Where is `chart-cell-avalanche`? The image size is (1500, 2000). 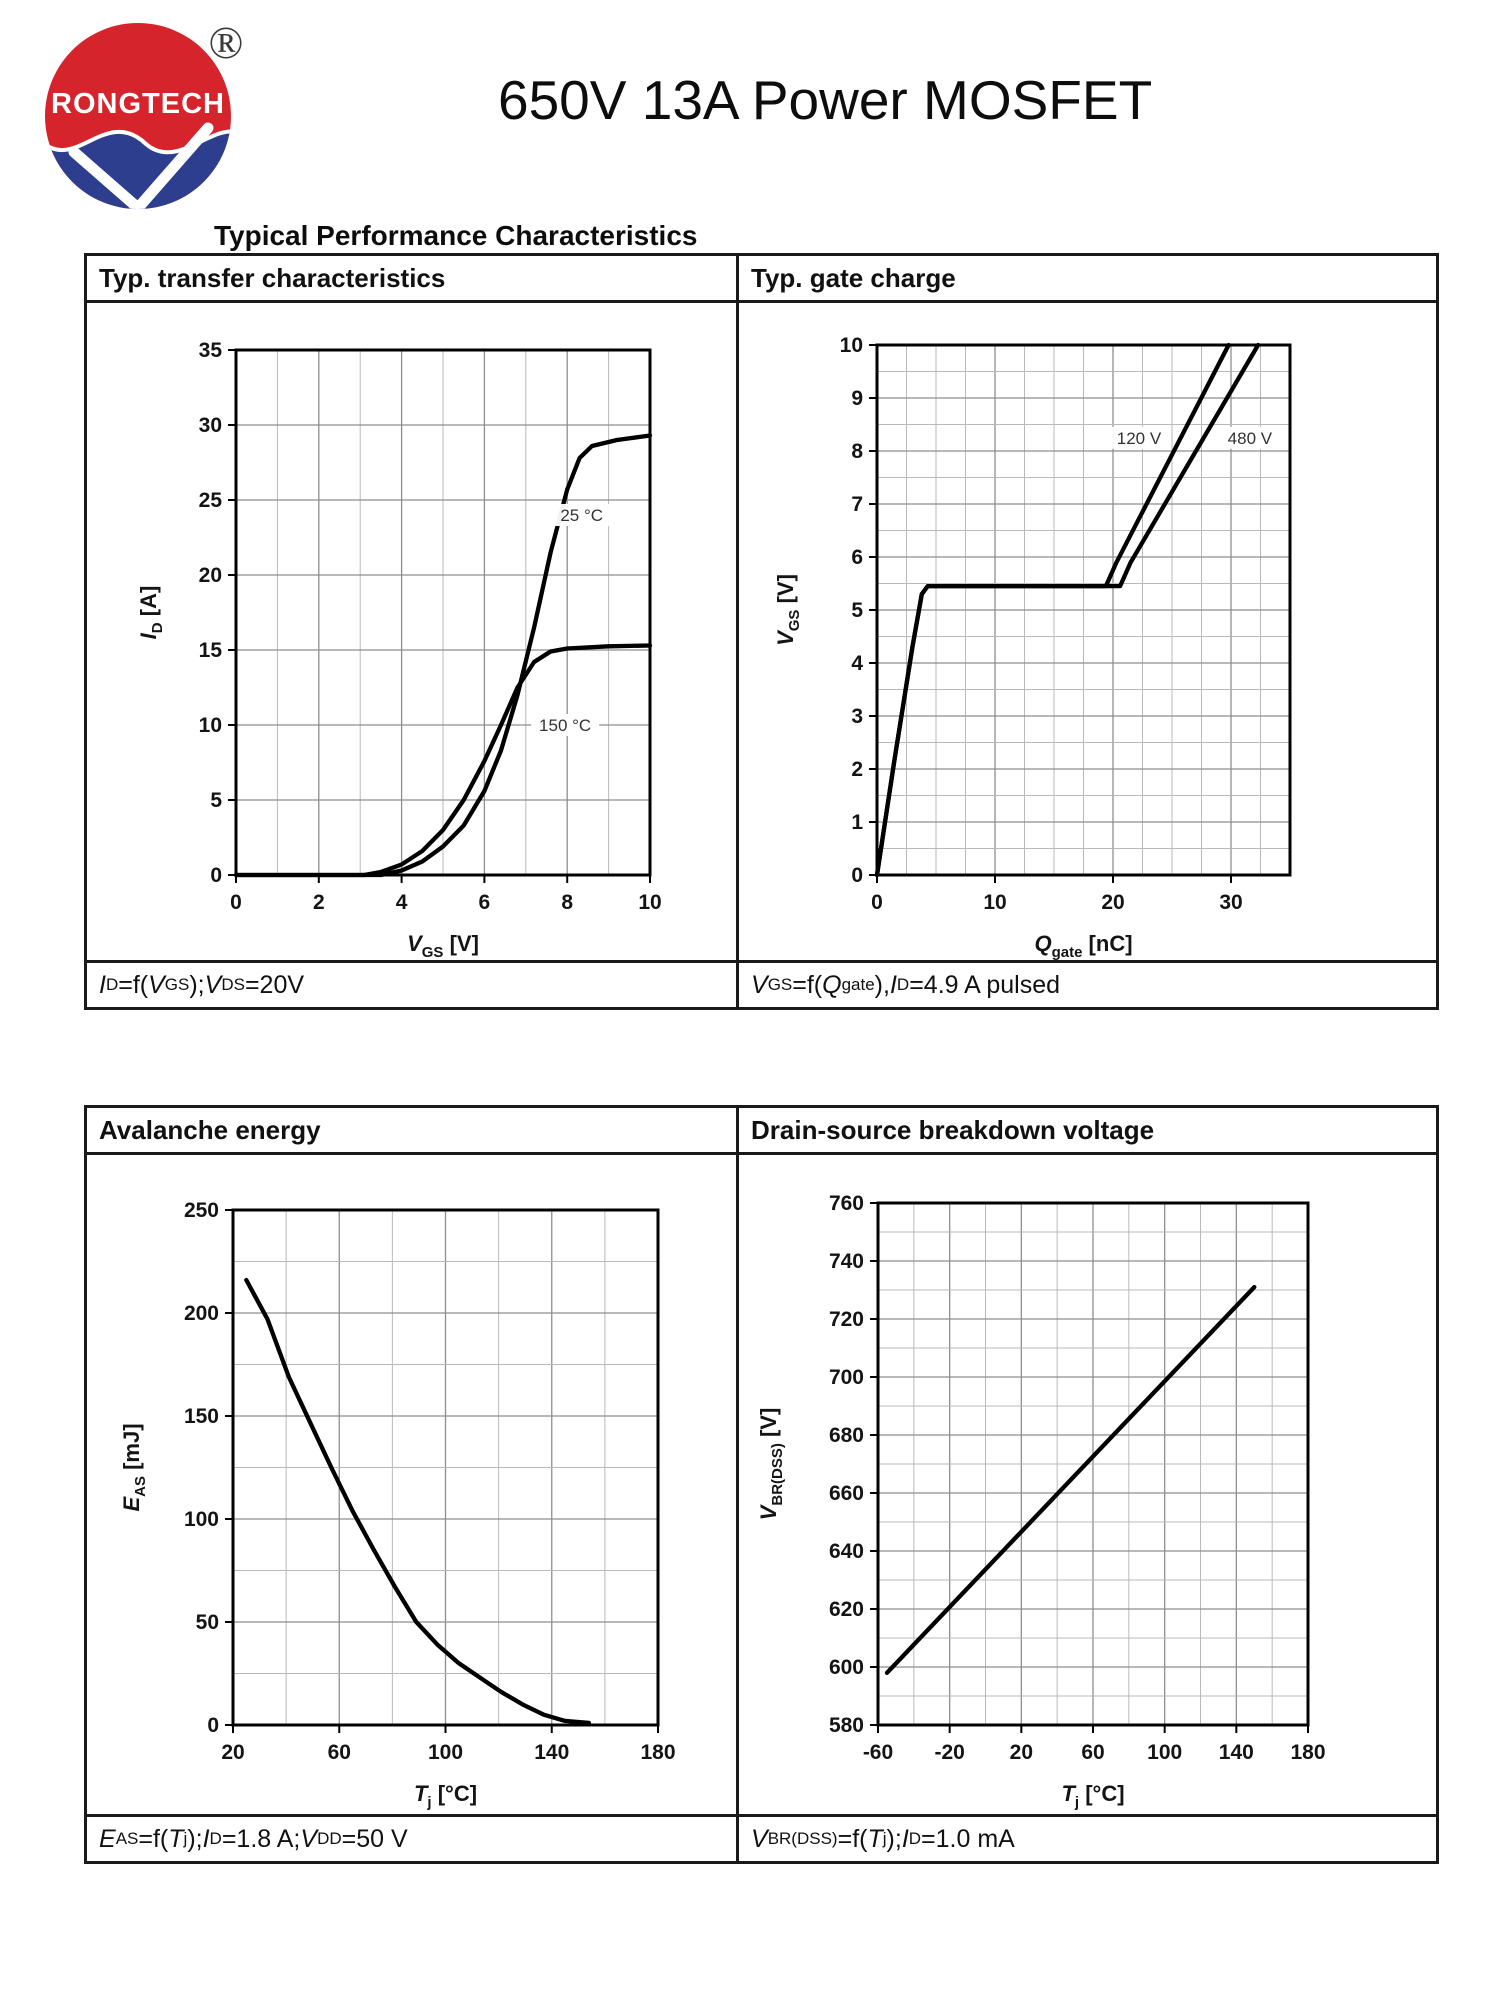
chart-cell-avalanche is located at coordinates (413, 1484).